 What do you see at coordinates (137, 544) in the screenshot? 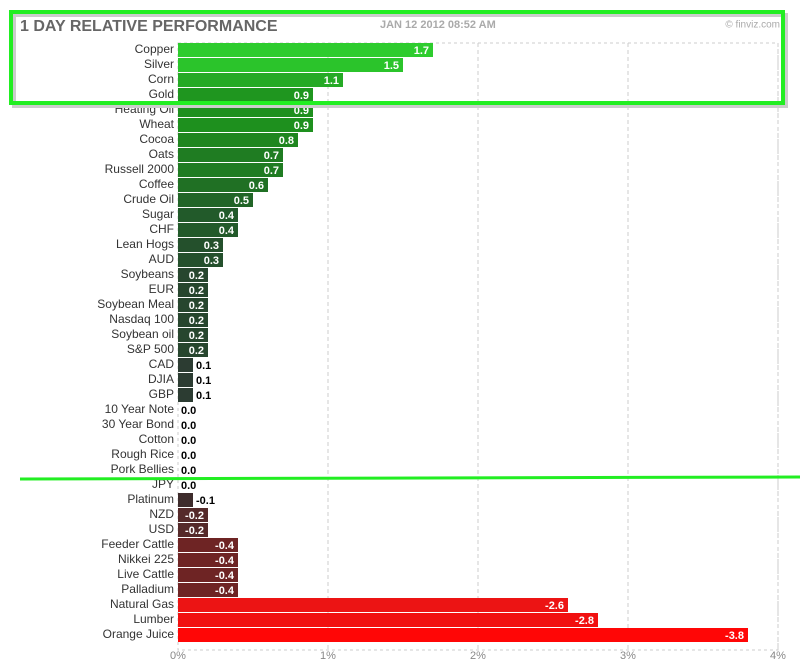
I see `category-label: Feeder Cattle` at bounding box center [137, 544].